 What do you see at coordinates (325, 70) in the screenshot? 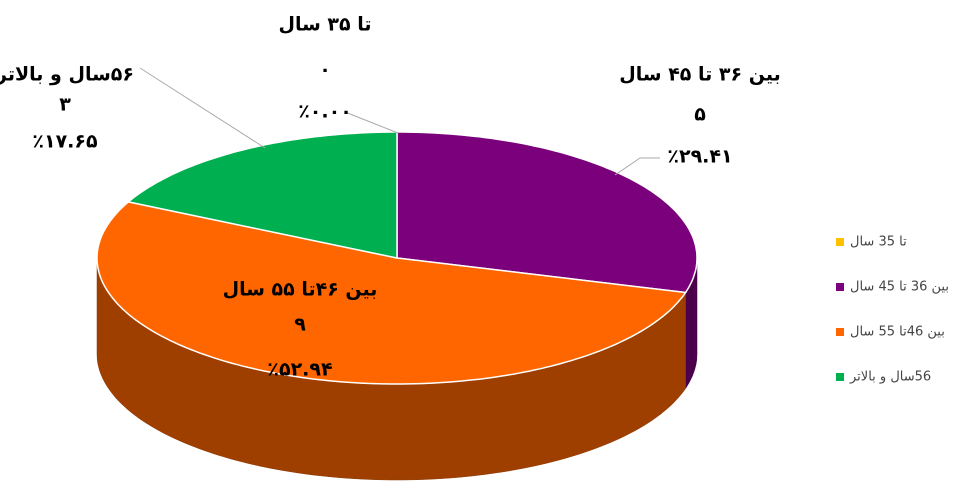
I see `data-label-value: ۰` at bounding box center [325, 70].